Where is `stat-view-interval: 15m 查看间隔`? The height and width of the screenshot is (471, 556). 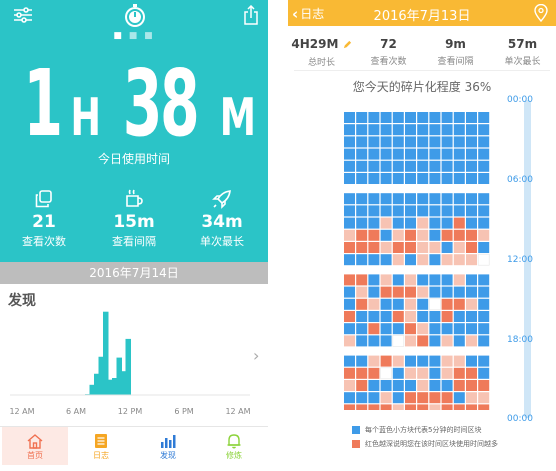 stat-view-interval: 15m 查看间隔 is located at coordinates (134, 218).